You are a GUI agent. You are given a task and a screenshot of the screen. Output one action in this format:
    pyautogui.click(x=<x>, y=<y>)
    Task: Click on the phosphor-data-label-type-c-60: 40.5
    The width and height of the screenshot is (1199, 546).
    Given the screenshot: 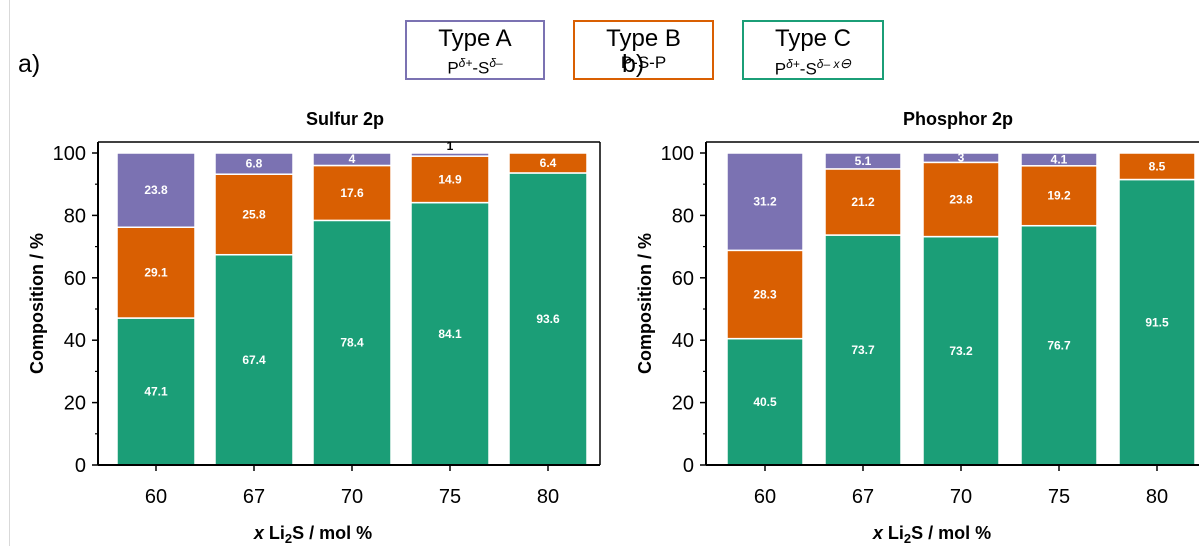 What is the action you would take?
    pyautogui.click(x=765, y=402)
    